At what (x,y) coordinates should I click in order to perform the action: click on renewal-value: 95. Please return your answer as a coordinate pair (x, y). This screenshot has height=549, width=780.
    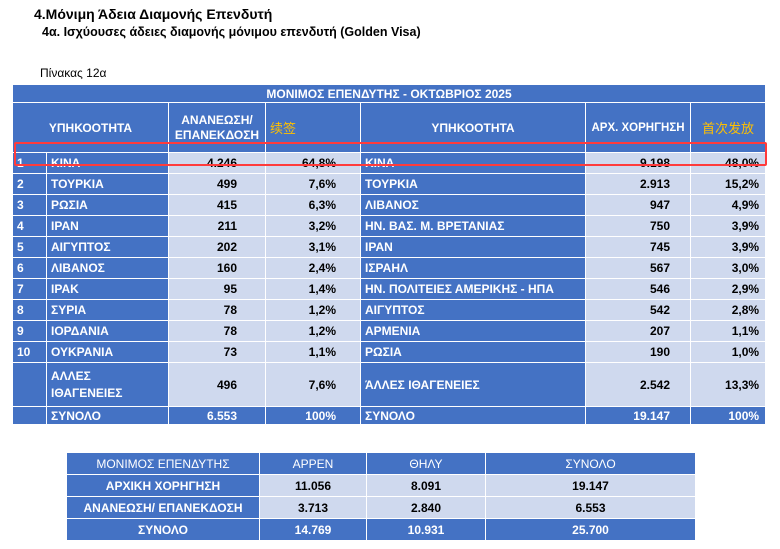
    Looking at the image, I should click on (217, 289).